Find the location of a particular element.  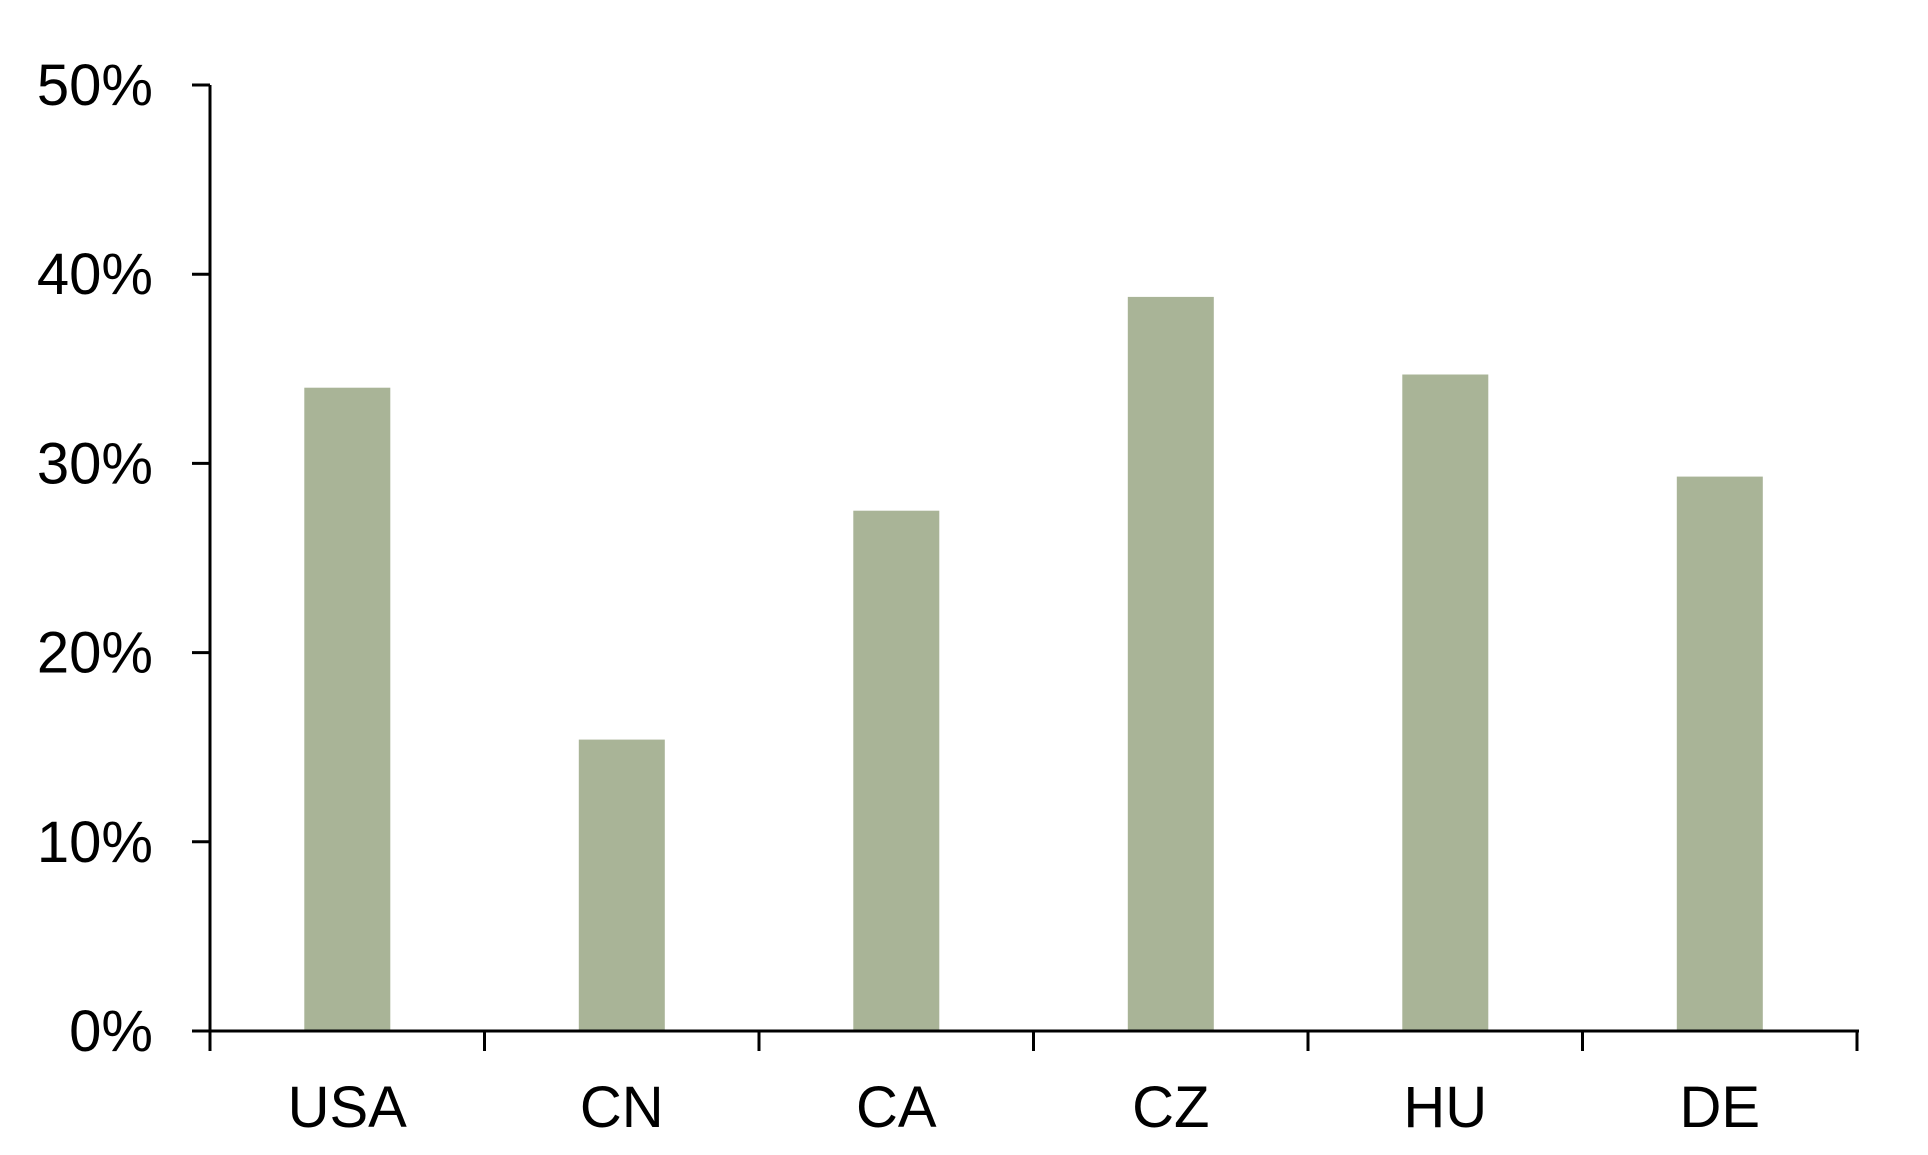

y-tick-label: 0% is located at coordinates (111, 1031).